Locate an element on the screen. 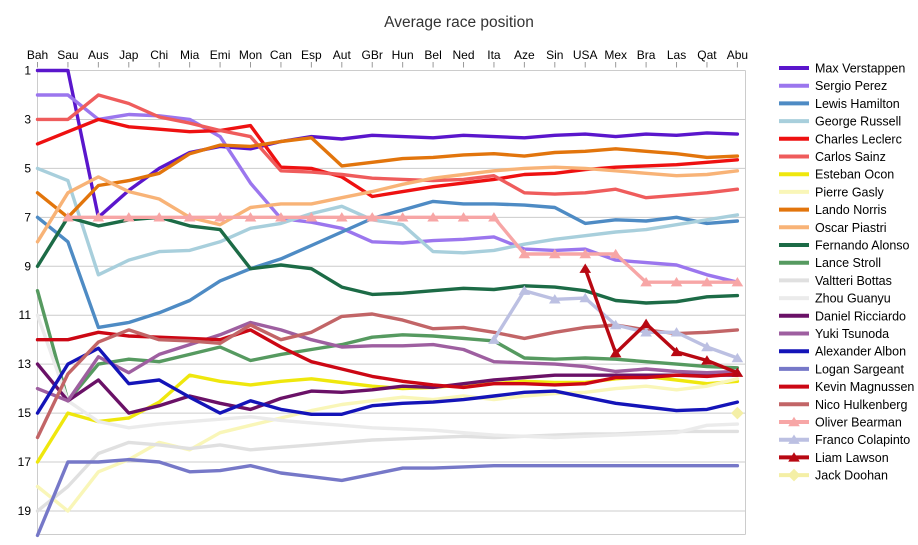  legend-label: Yuki Tsunoda is located at coordinates (852, 334).